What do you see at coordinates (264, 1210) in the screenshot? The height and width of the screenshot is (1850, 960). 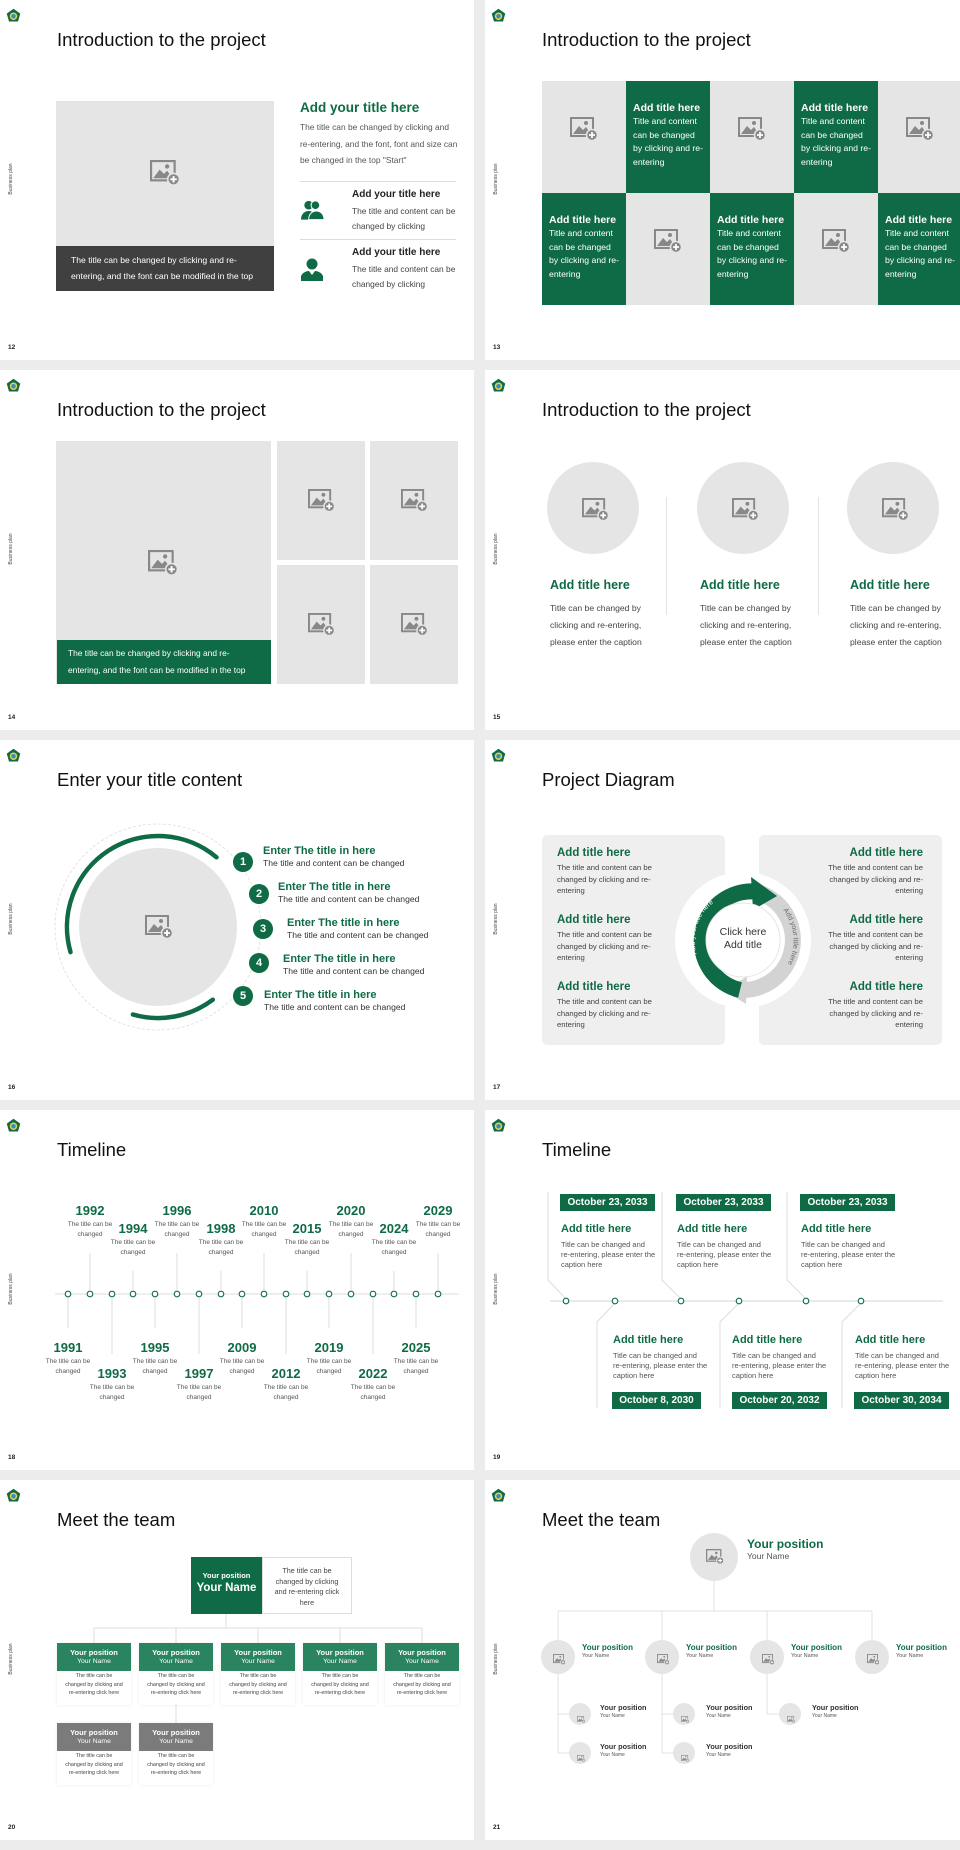 I see `event-year: 2010` at bounding box center [264, 1210].